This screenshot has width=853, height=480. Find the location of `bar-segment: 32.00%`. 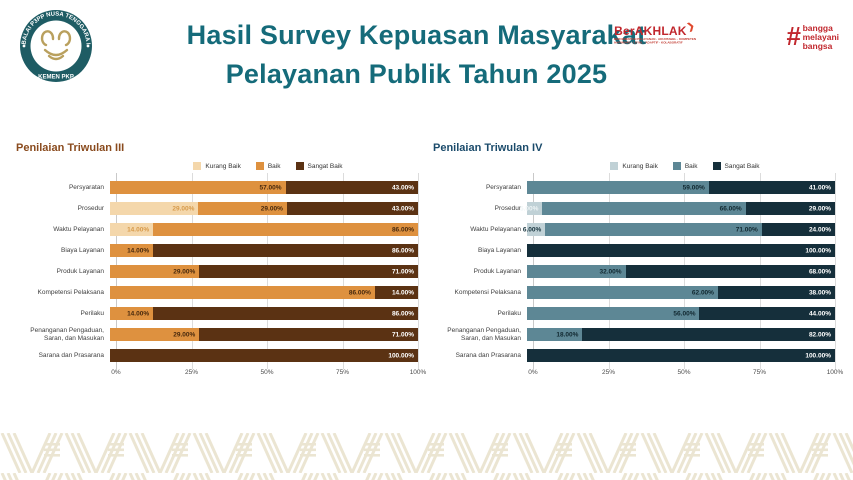

bar-segment: 32.00% is located at coordinates (576, 271).